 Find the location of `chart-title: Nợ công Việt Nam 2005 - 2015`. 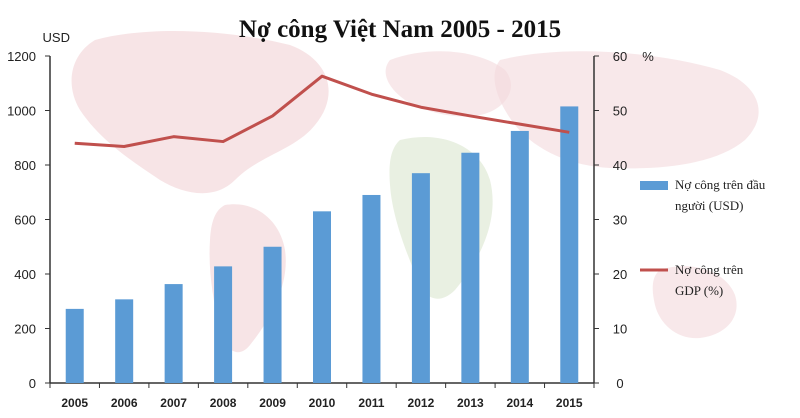

chart-title: Nợ công Việt Nam 2005 - 2015 is located at coordinates (400, 29).